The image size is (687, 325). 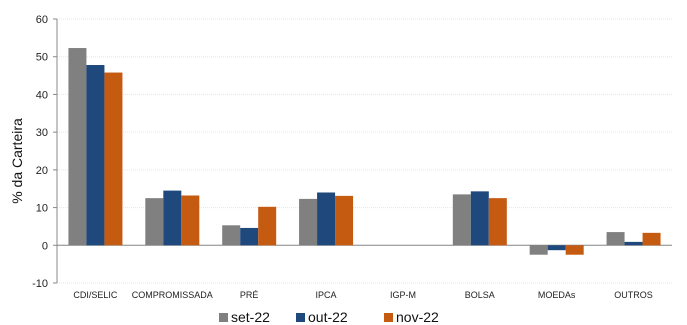 What do you see at coordinates (42, 95) in the screenshot?
I see `y-tick-label: 40` at bounding box center [42, 95].